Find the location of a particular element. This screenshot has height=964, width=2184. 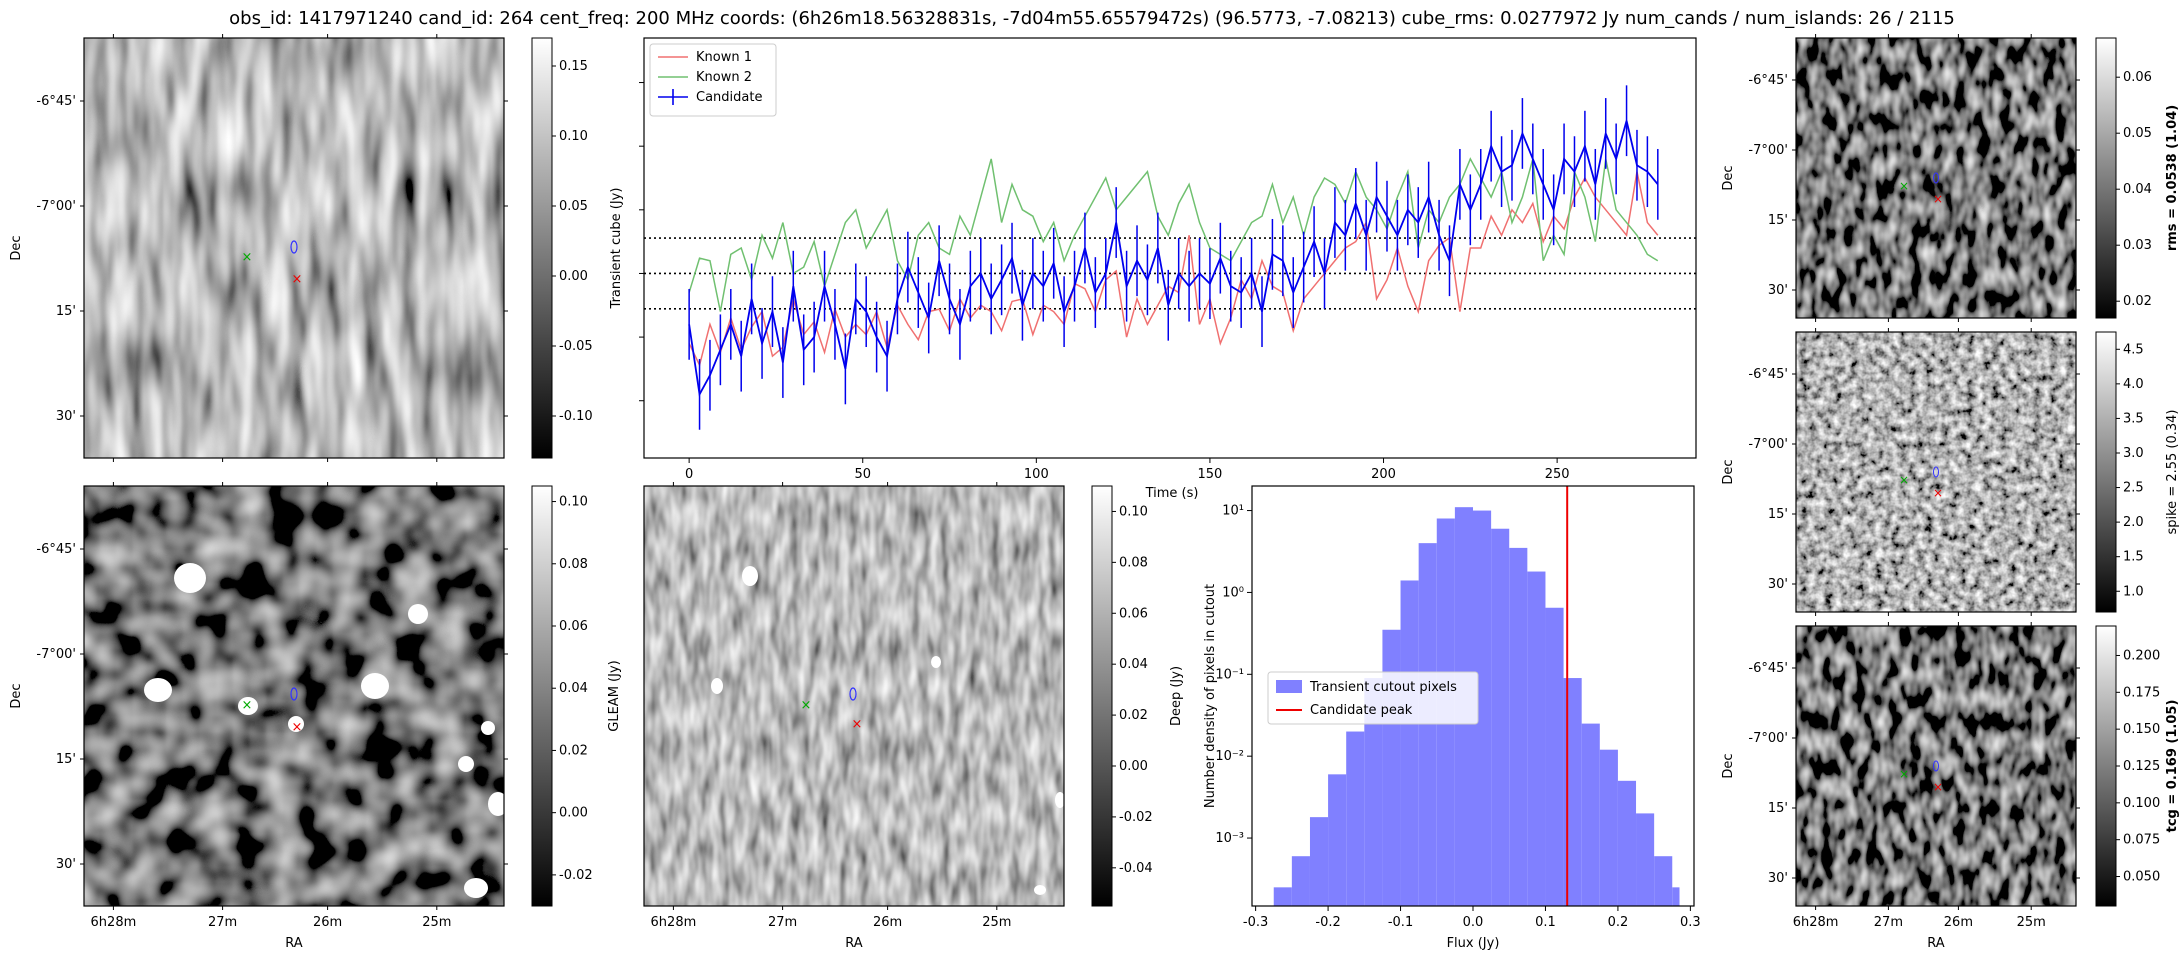

legend-known1-label: Known 1 is located at coordinates (724, 57).